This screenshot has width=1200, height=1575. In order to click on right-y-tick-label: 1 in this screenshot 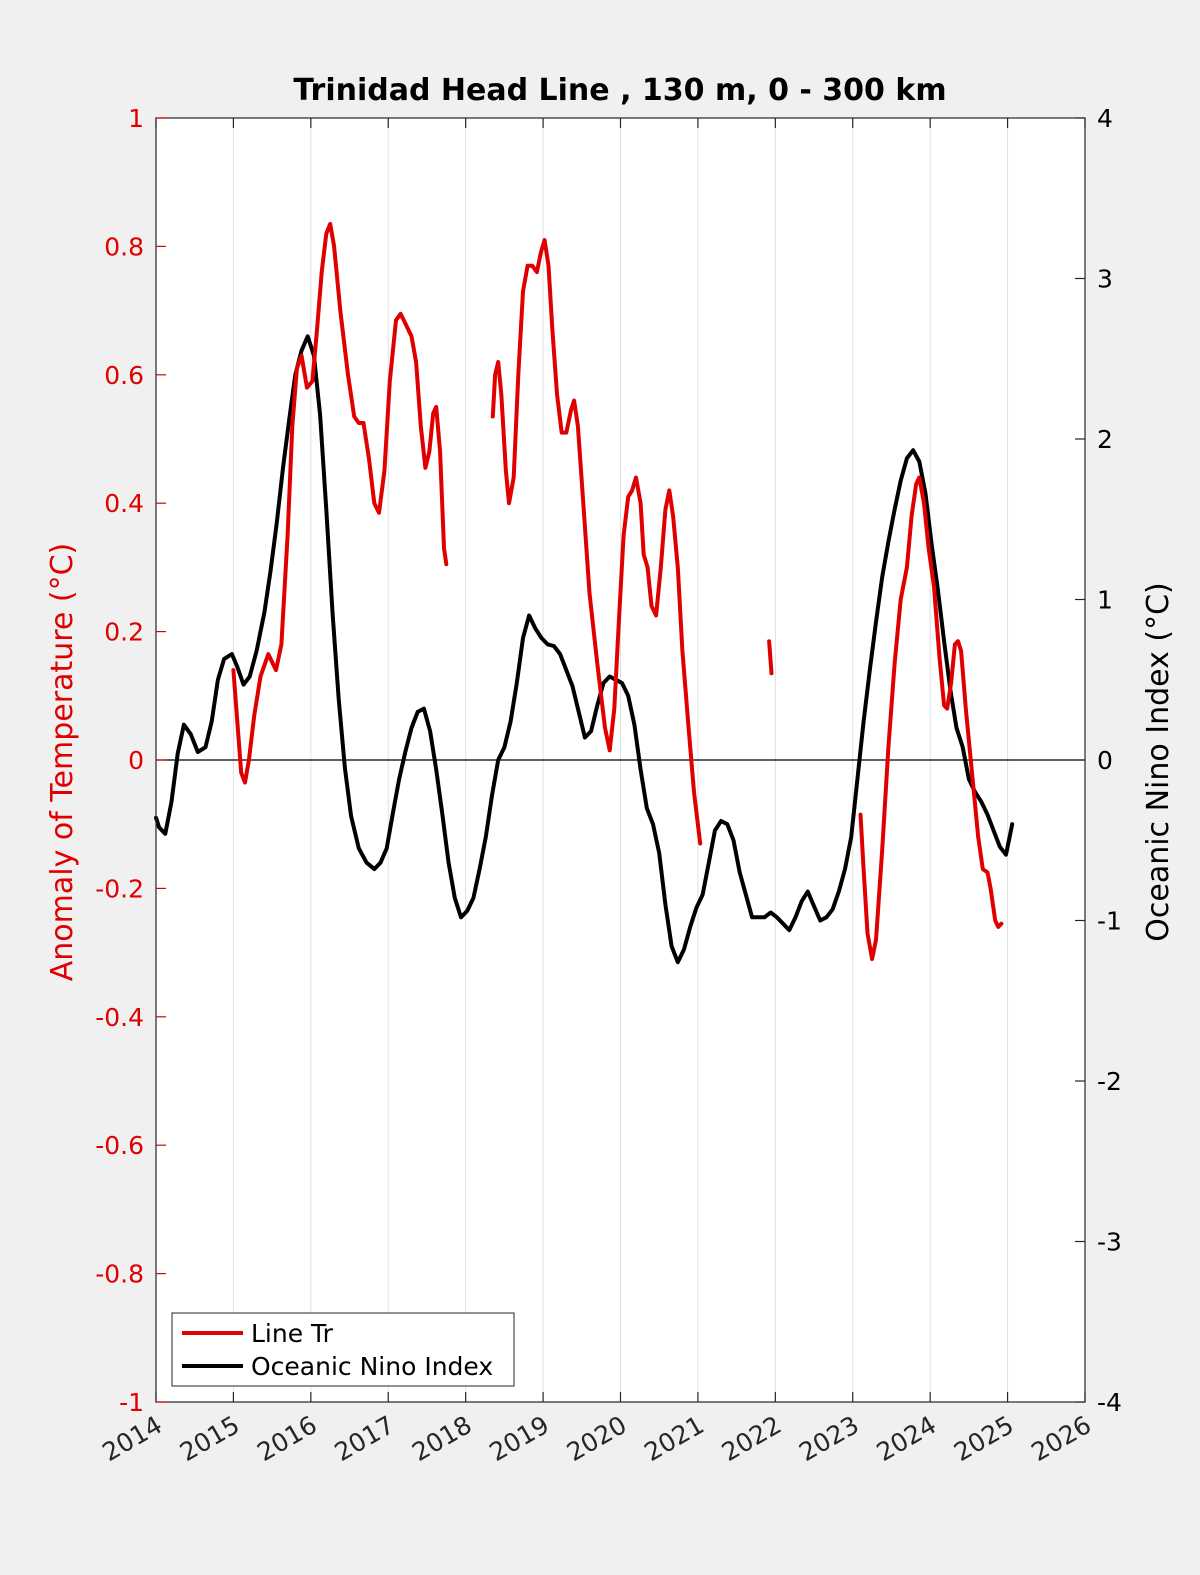, I will do `click(1105, 600)`.